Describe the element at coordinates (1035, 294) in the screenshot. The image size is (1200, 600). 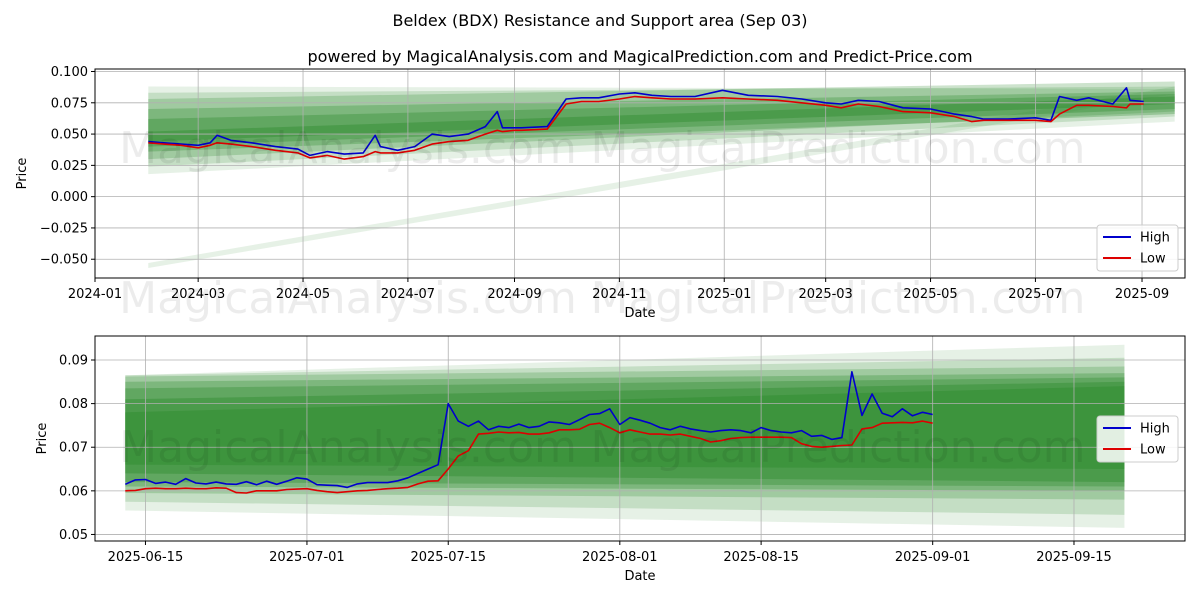
I see `x-tick-label: 2025-07` at that location.